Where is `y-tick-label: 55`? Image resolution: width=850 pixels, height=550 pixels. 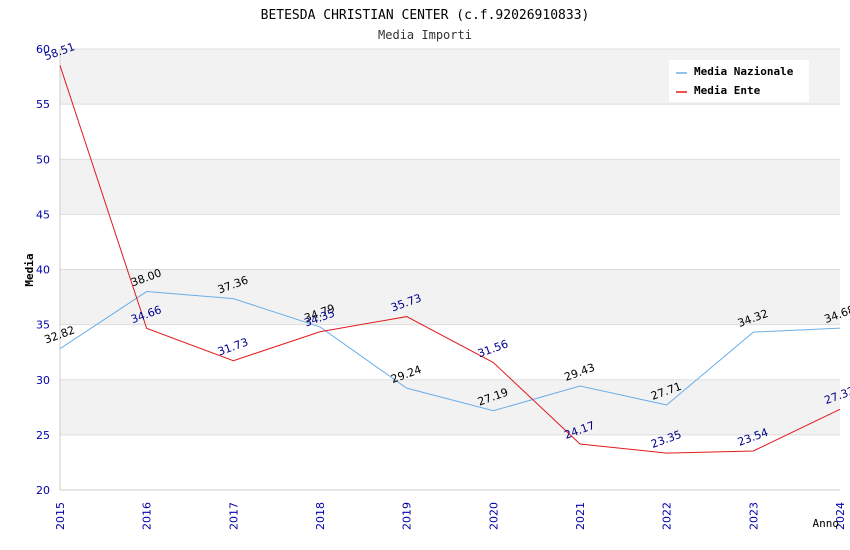
y-tick-label: 55 is located at coordinates (43, 104).